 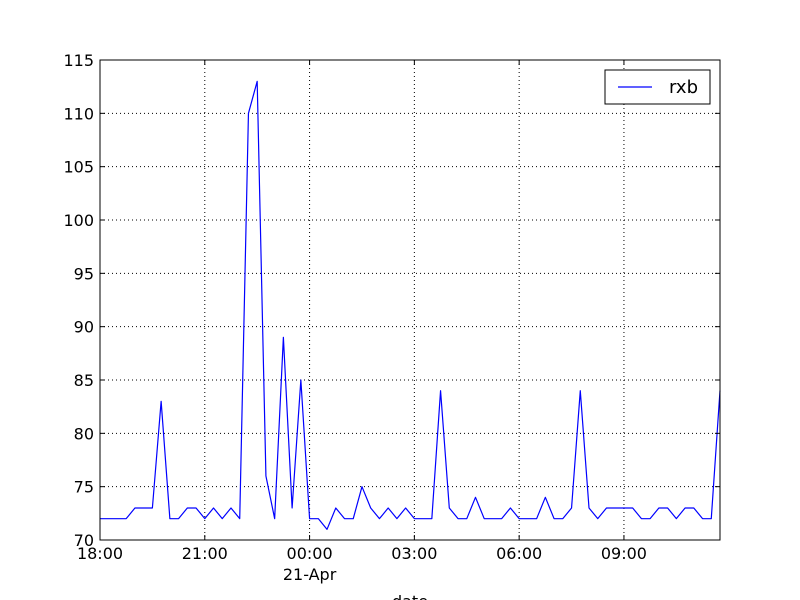 What do you see at coordinates (84, 433) in the screenshot?
I see `y-tick-label: 80` at bounding box center [84, 433].